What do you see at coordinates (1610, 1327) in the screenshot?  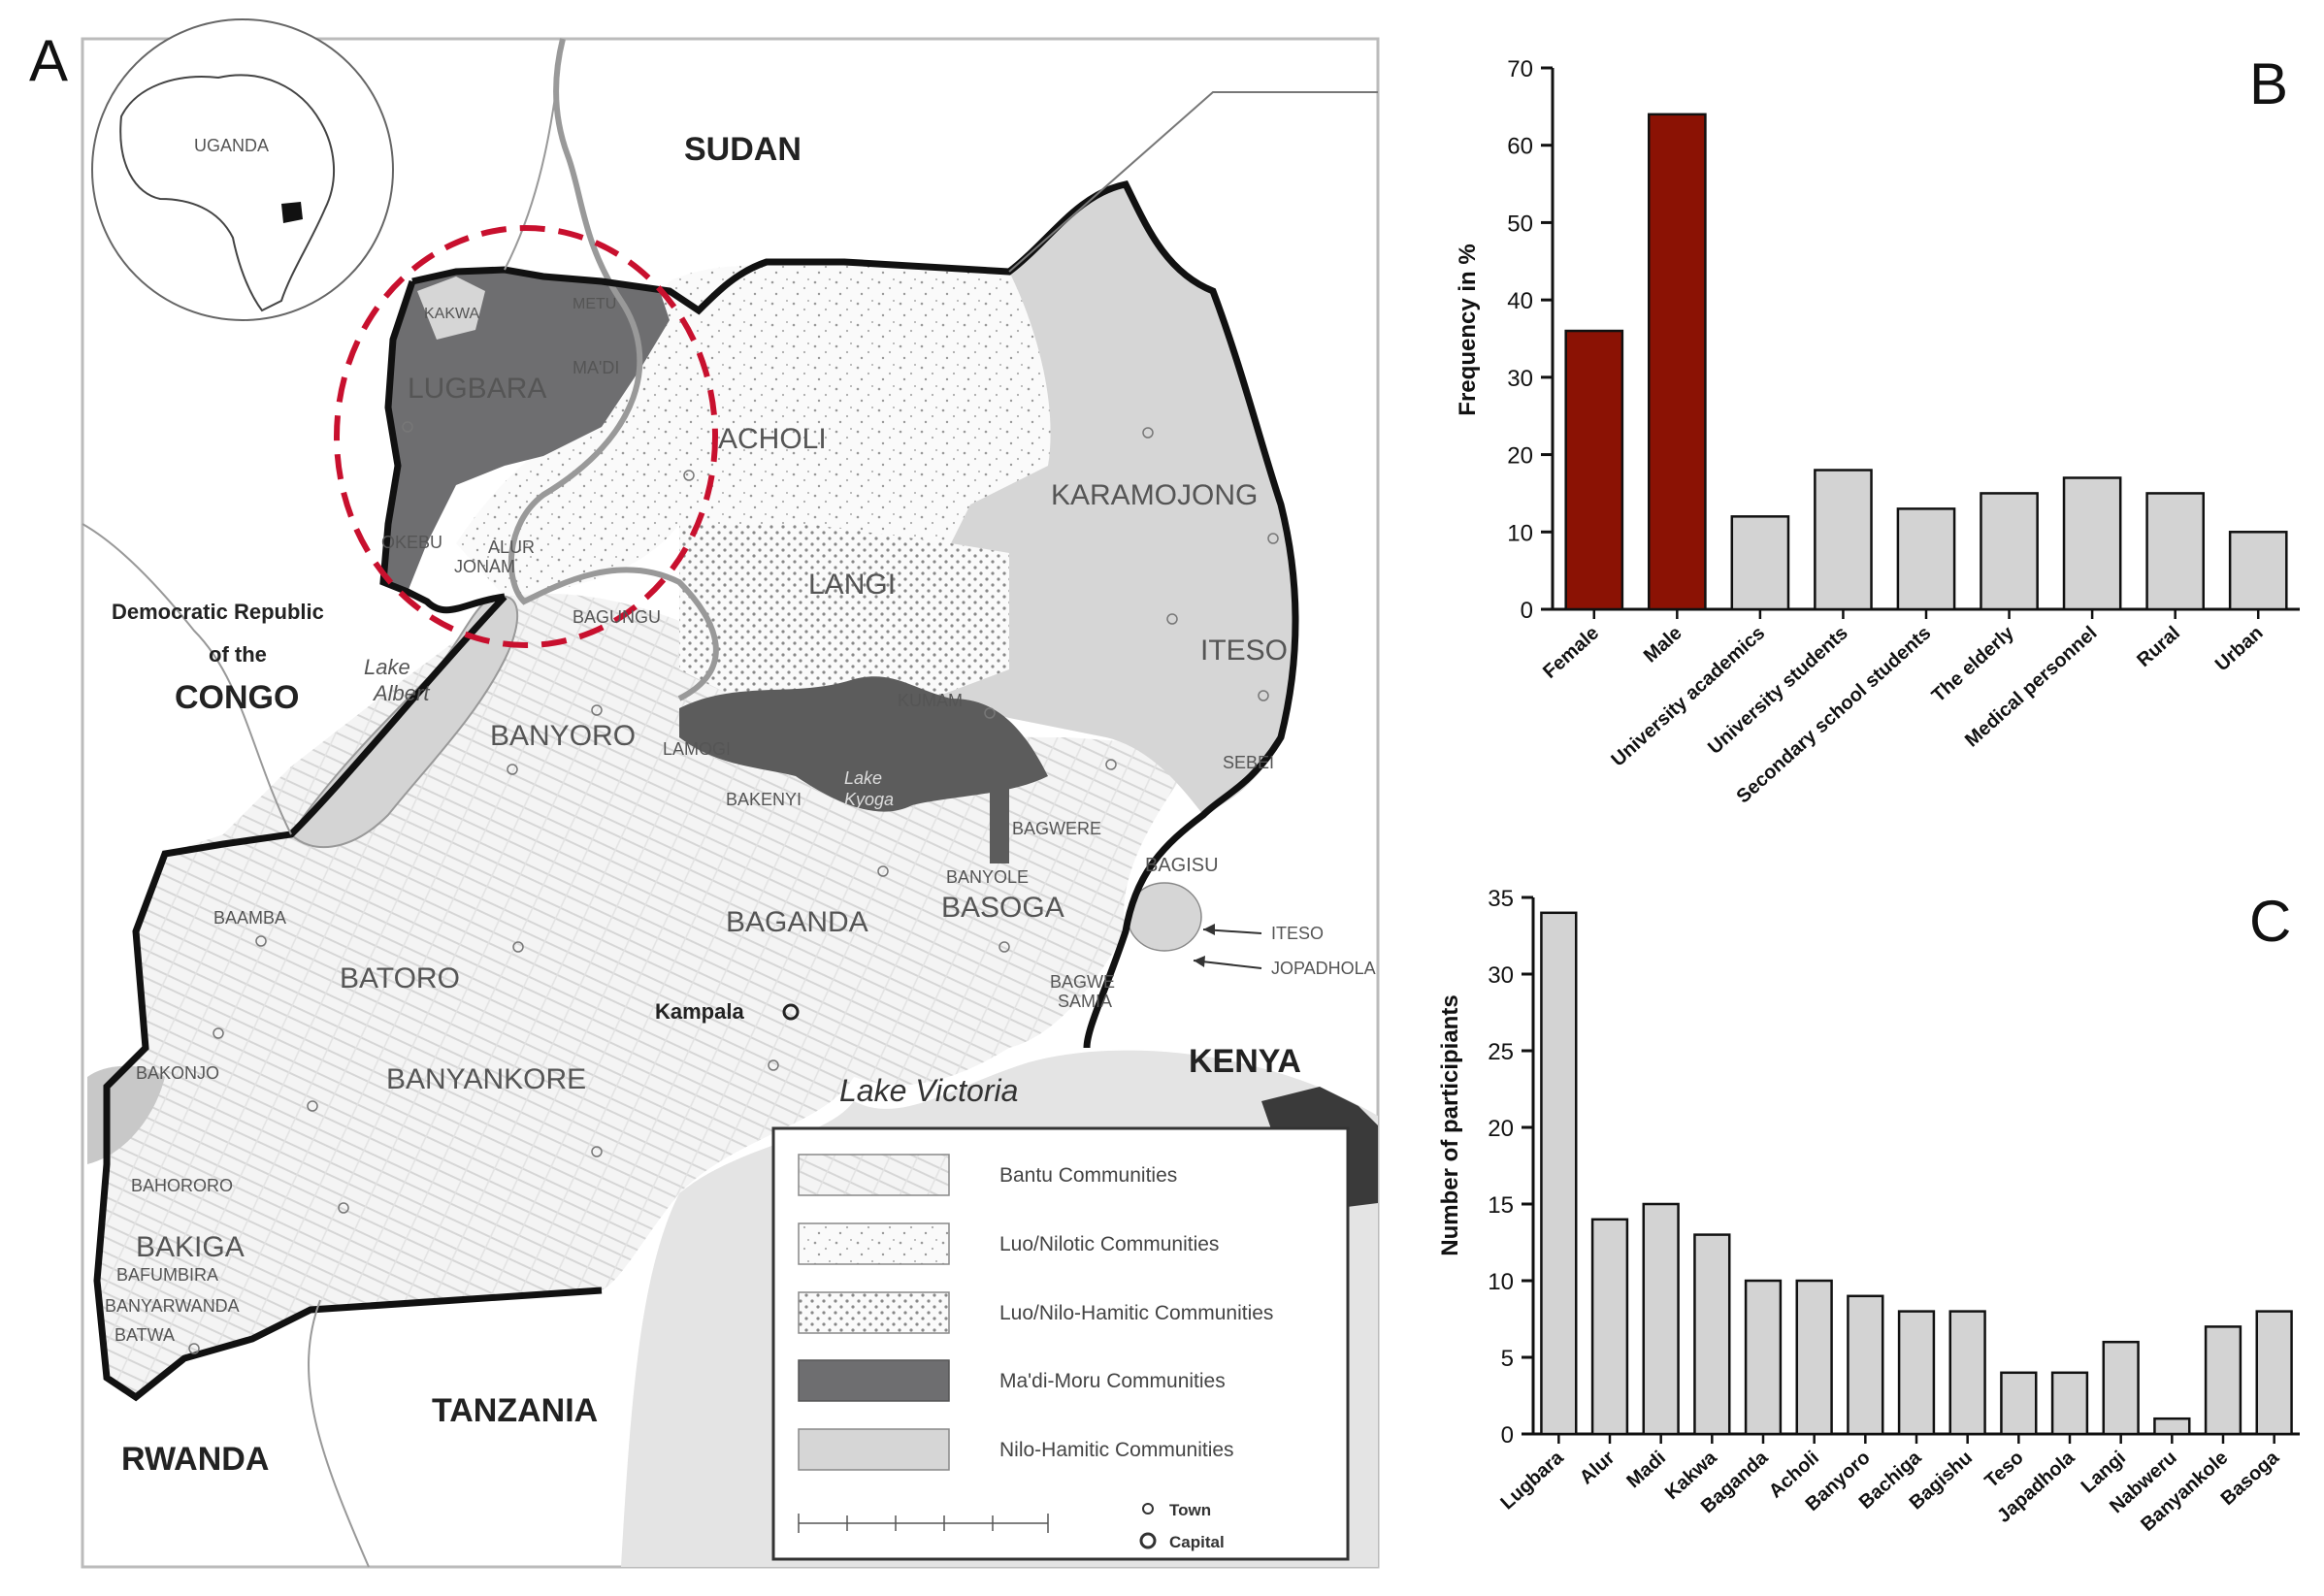 I see `bar-alur` at bounding box center [1610, 1327].